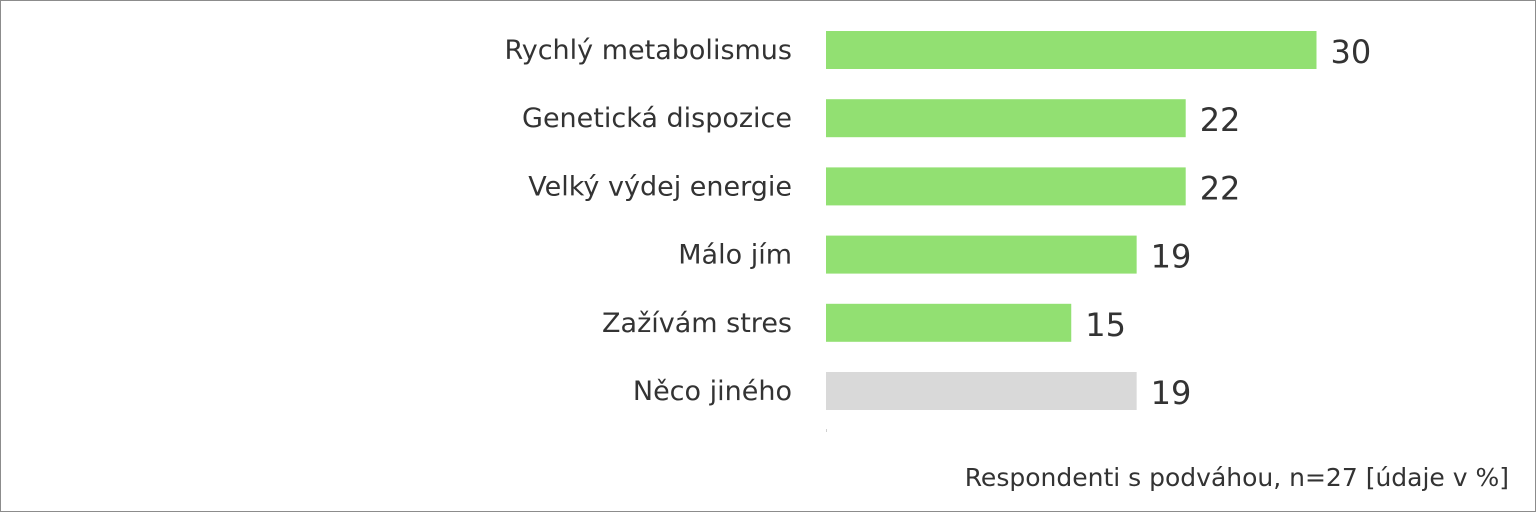  Describe the element at coordinates (981, 391) in the screenshot. I see `bar-neco-jineho` at that location.